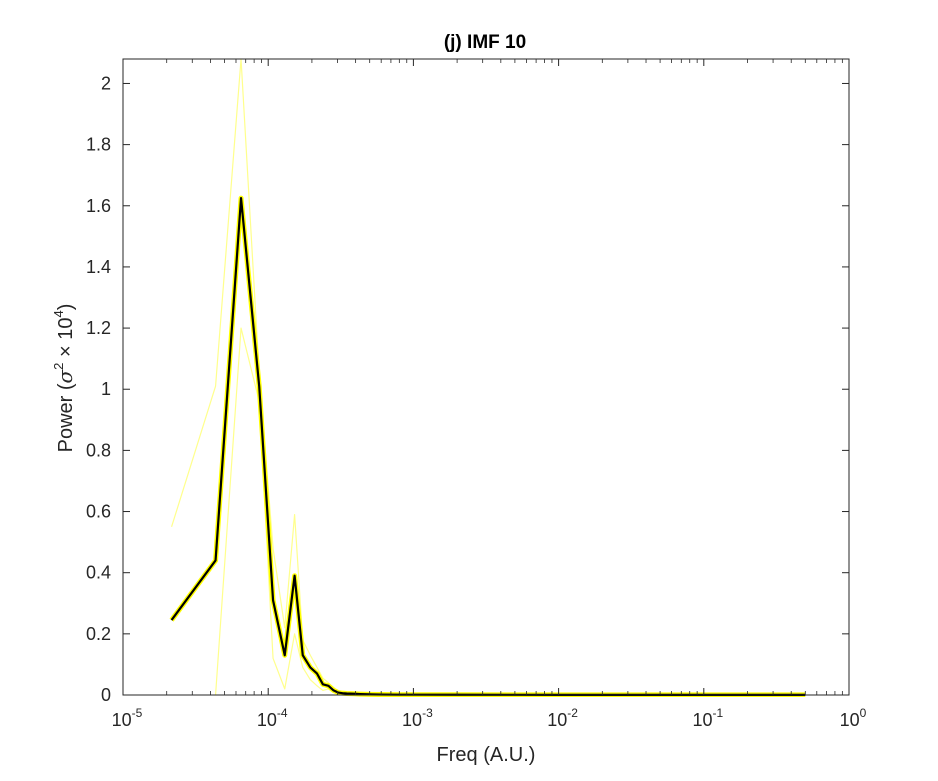 This screenshot has height=781, width=938. I want to click on y-axis-label-prefix: Power (, so click(66, 417).